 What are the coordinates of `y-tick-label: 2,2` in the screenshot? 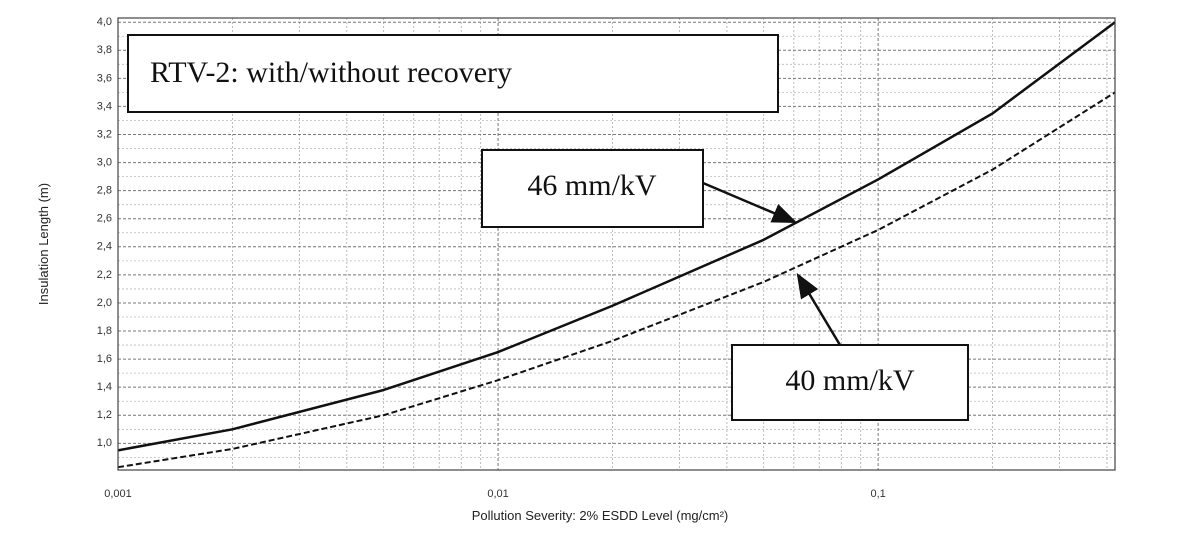 It's located at (104, 275).